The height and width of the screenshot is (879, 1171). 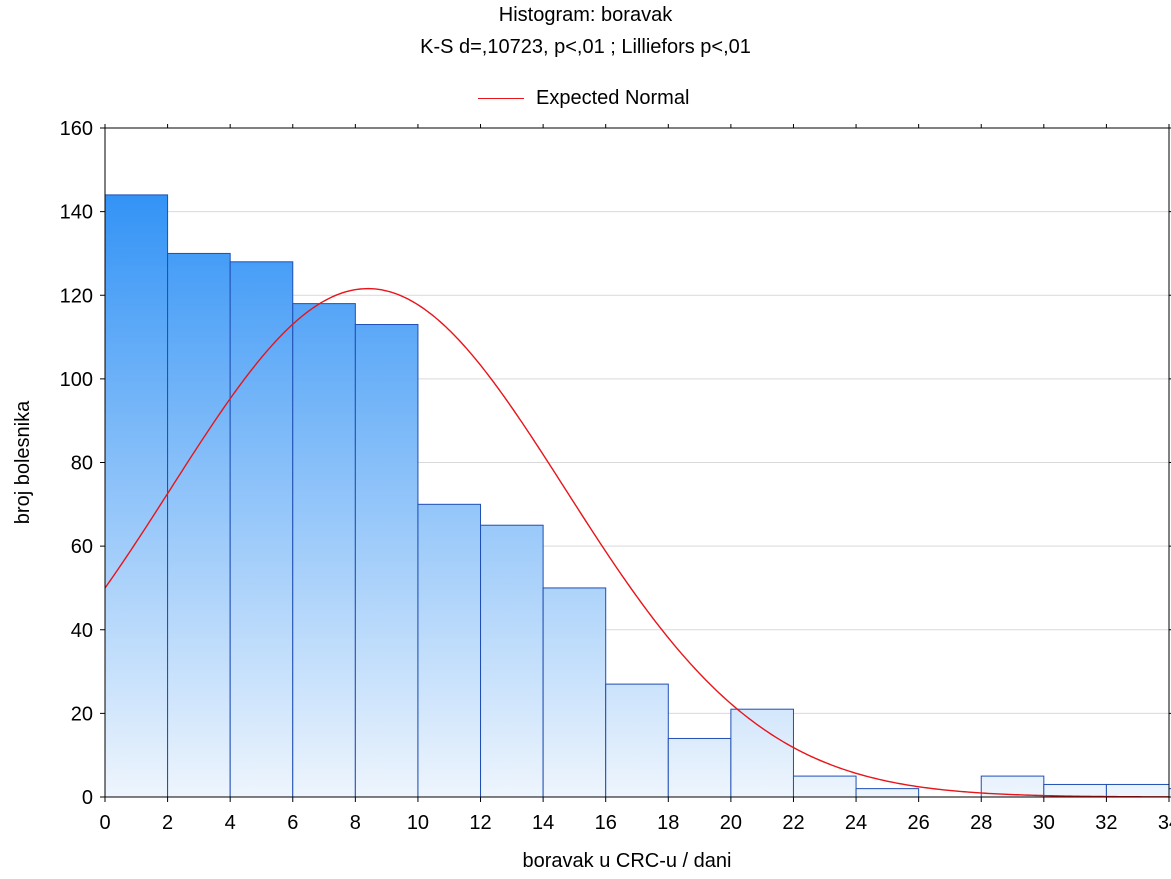 What do you see at coordinates (76, 380) in the screenshot?
I see `y-tick-label: 100` at bounding box center [76, 380].